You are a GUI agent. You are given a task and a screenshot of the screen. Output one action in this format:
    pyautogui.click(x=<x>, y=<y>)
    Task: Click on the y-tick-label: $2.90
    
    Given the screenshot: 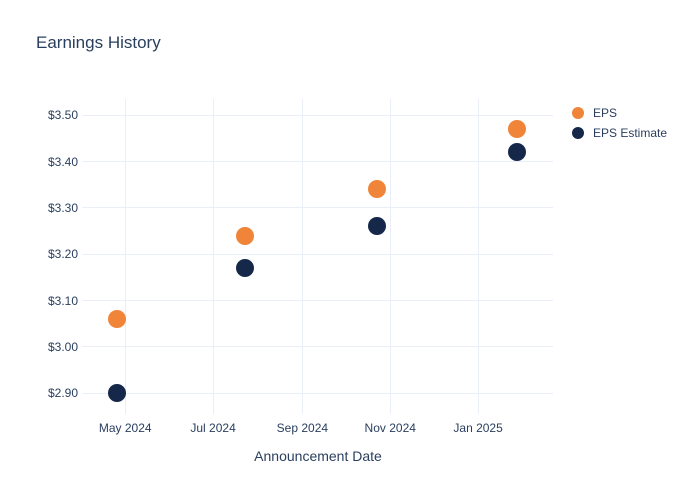 What is the action you would take?
    pyautogui.click(x=62, y=393)
    